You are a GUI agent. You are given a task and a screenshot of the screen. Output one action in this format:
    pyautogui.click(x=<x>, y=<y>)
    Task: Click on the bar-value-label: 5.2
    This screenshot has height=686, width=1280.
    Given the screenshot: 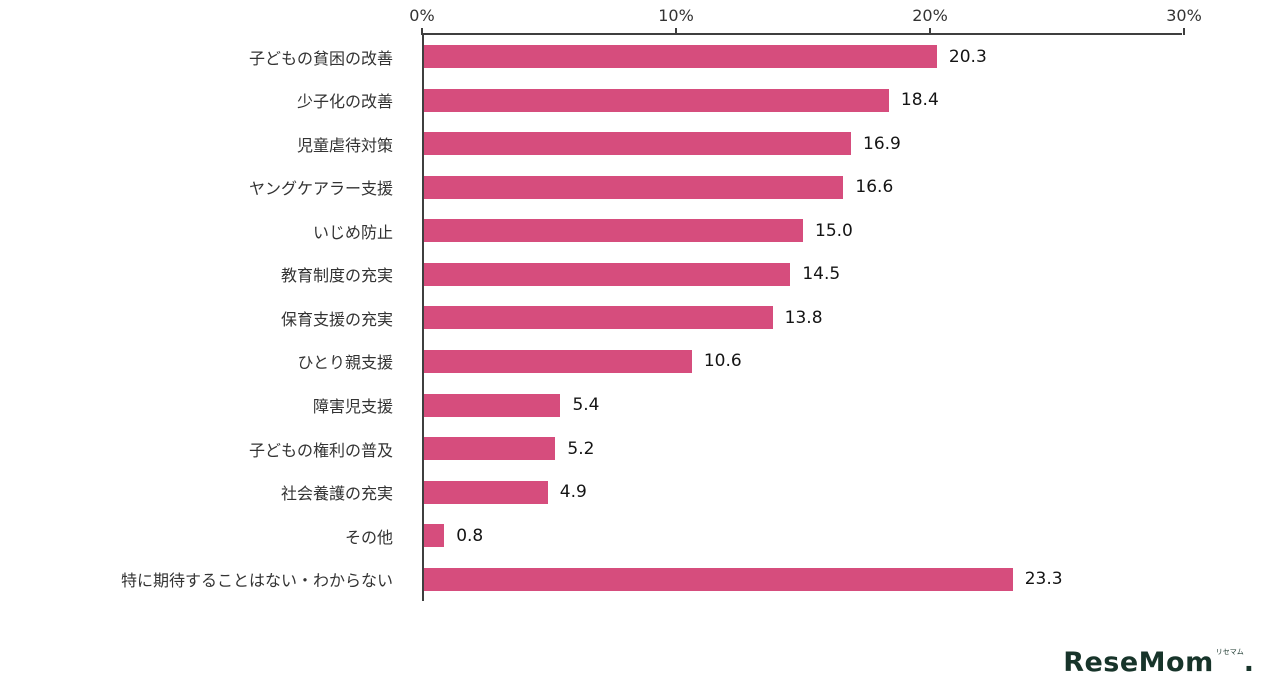 What is the action you would take?
    pyautogui.click(x=581, y=448)
    